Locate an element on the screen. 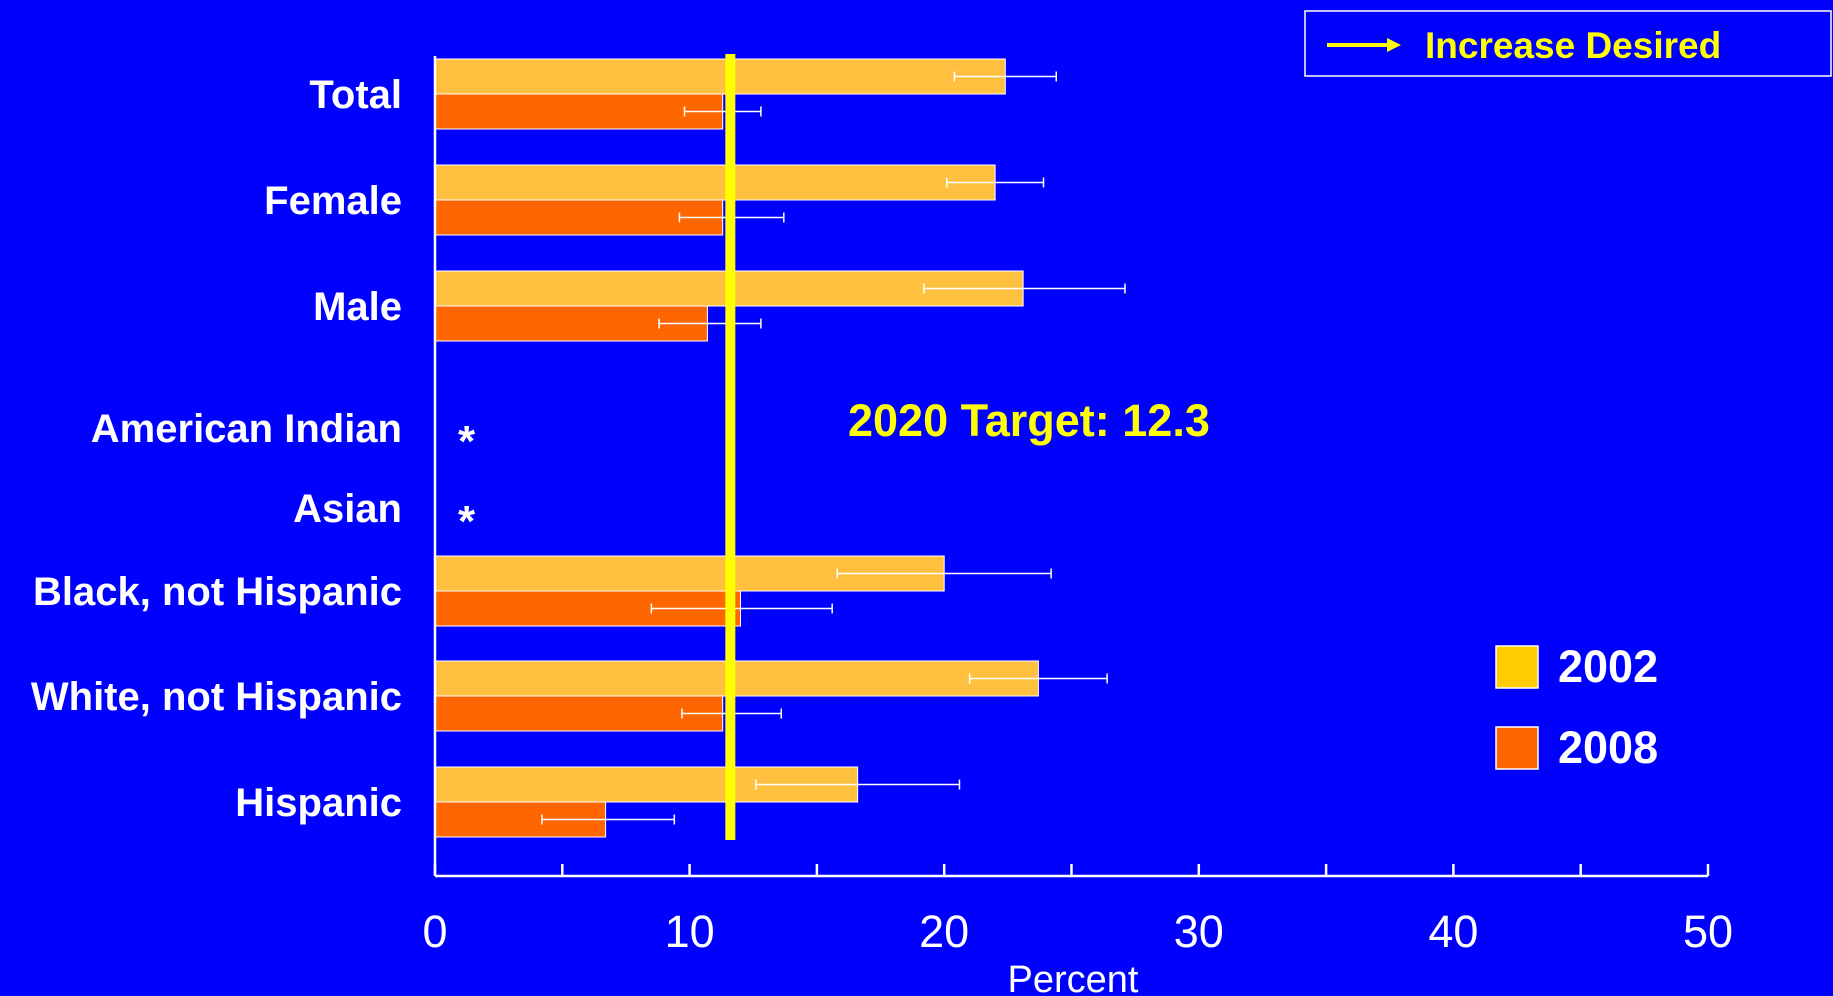 The height and width of the screenshot is (996, 1833). x-tick-label: 40 is located at coordinates (1453, 931).